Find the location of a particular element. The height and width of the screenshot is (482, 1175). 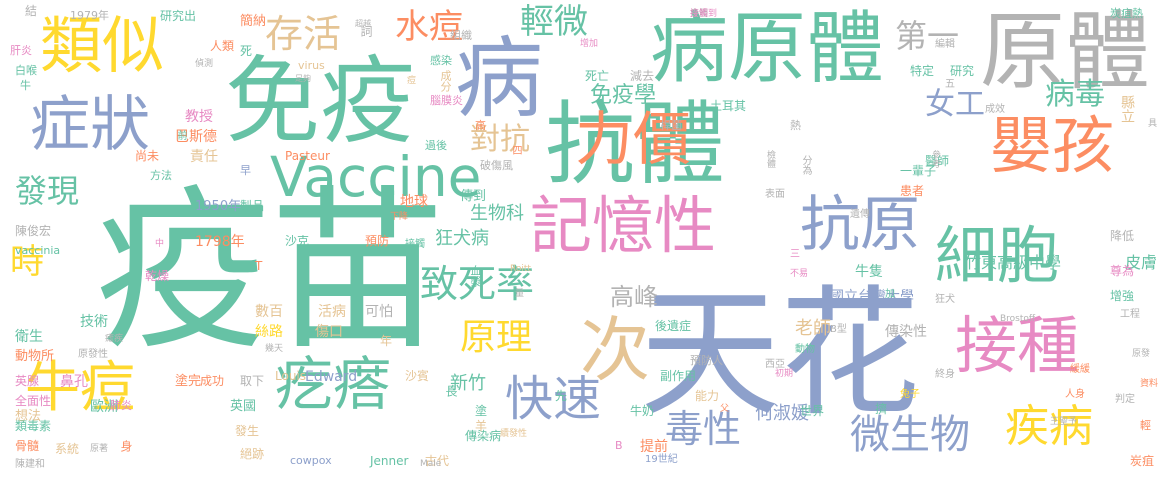

word-cloud-term: Brostoff is located at coordinates (1018, 319).